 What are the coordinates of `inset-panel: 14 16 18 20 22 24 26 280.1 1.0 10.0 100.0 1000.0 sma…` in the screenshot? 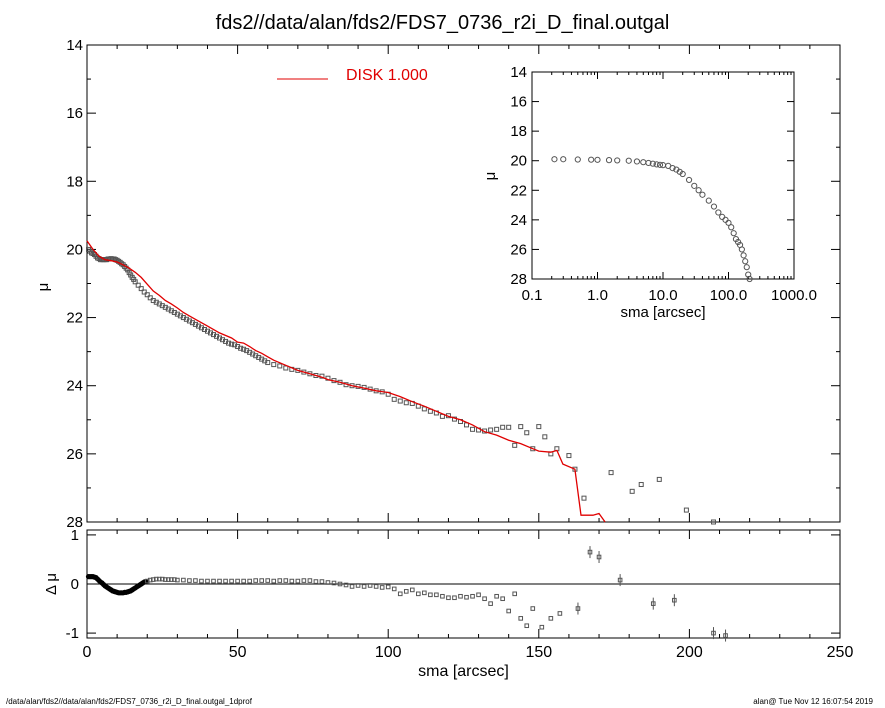 It's located at (649, 192).